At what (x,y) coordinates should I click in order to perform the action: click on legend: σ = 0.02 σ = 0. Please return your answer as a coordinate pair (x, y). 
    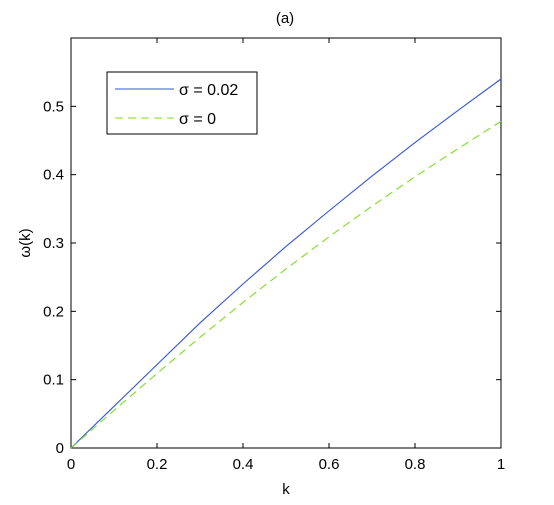
    Looking at the image, I should click on (182, 103).